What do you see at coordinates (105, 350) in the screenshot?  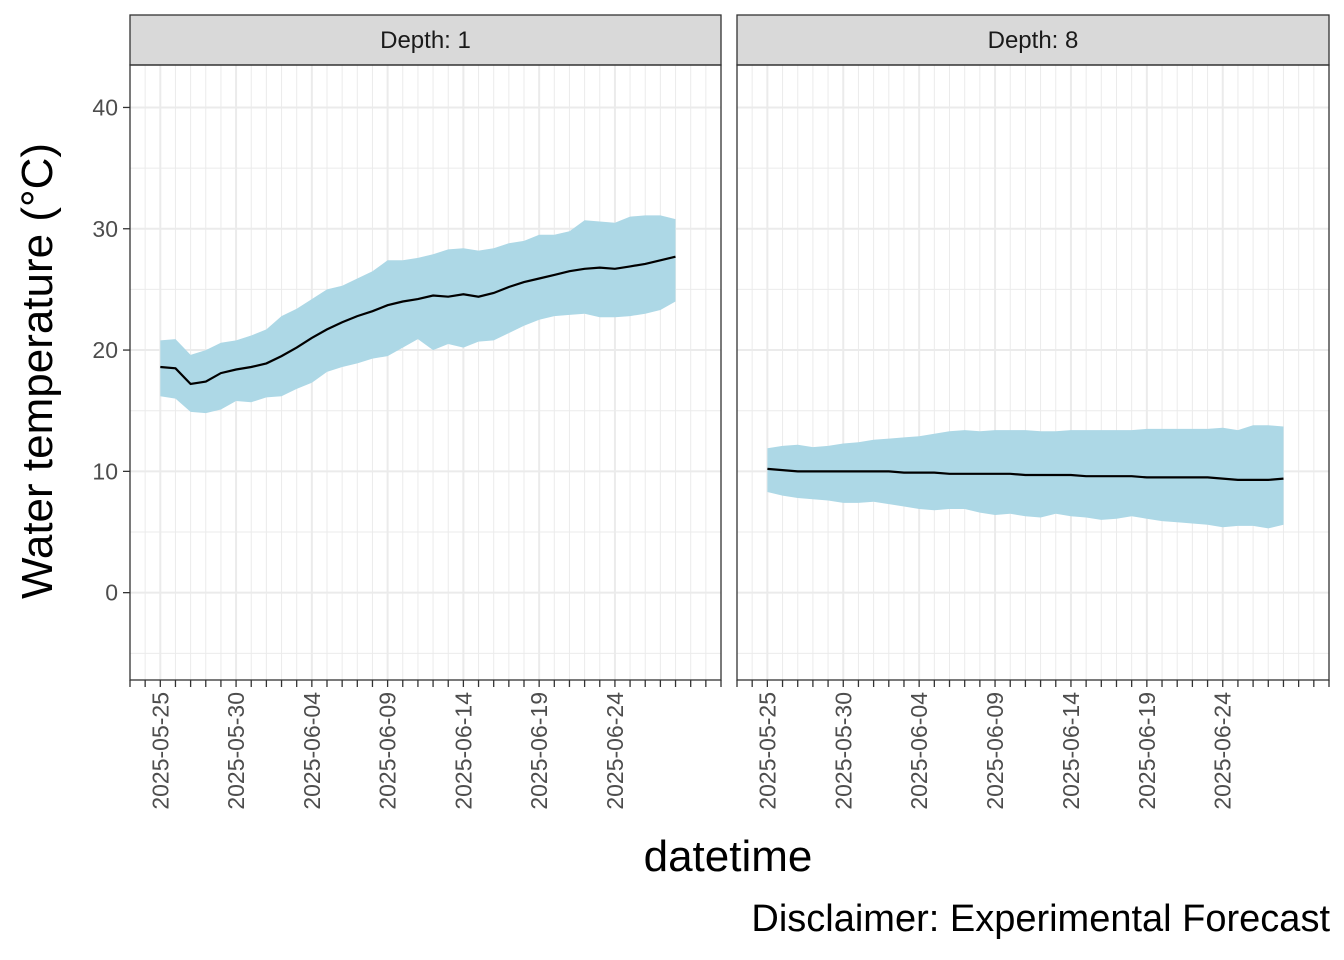 I see `y-tick-label: 20` at bounding box center [105, 350].